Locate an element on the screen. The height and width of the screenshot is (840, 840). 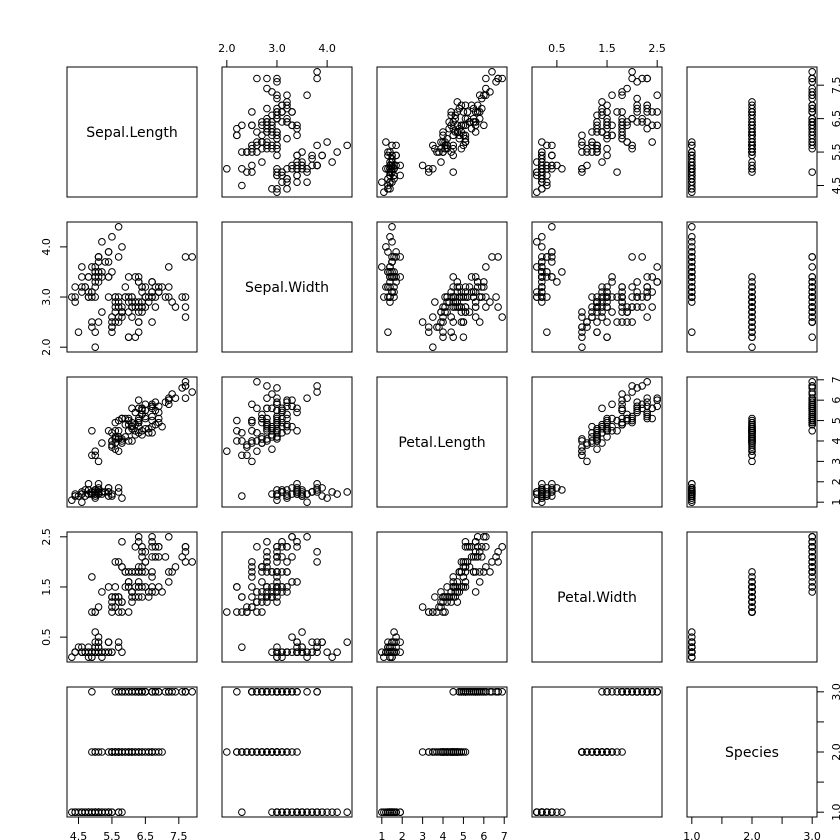
panel-petal-length-vs-petal-length: Petal.Length is located at coordinates (442, 442).